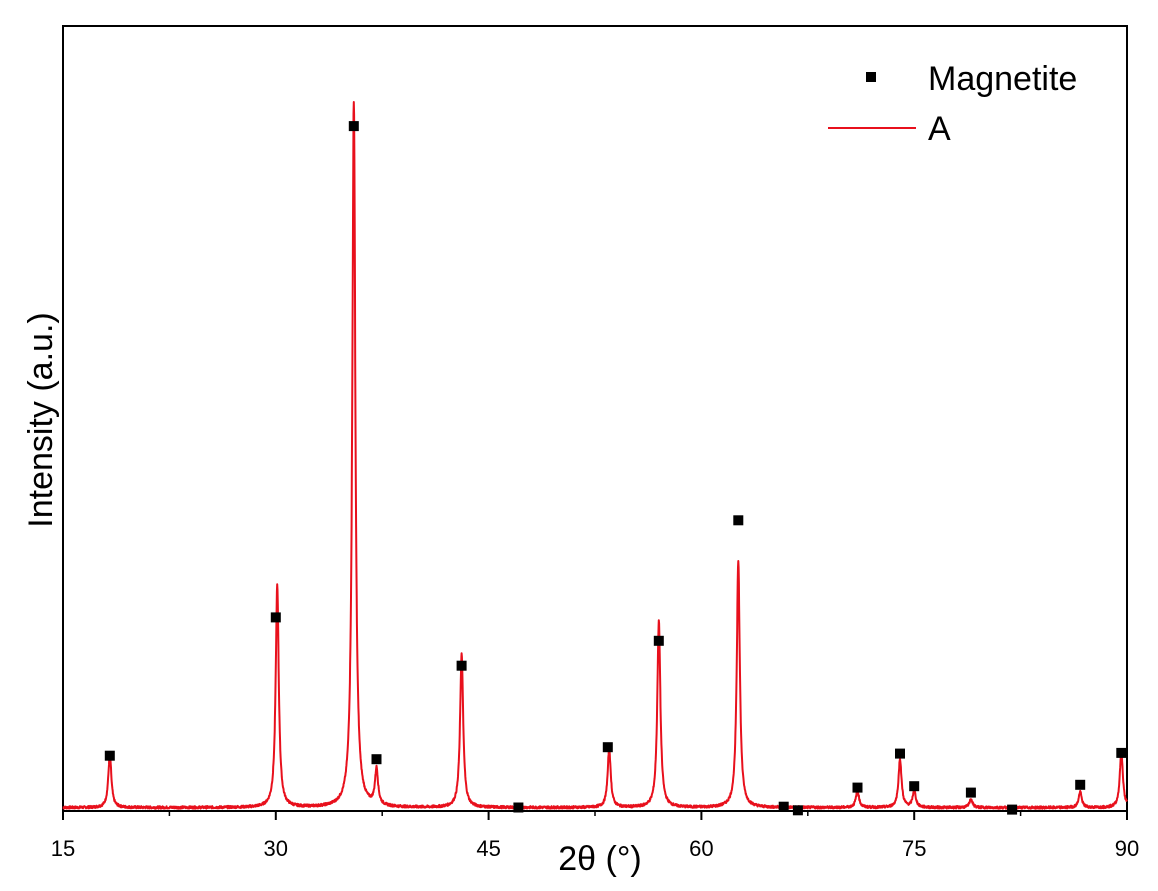  Describe the element at coordinates (595, 836) in the screenshot. I see `x-axis-ticks: 15 30 45 60 75 90` at that location.